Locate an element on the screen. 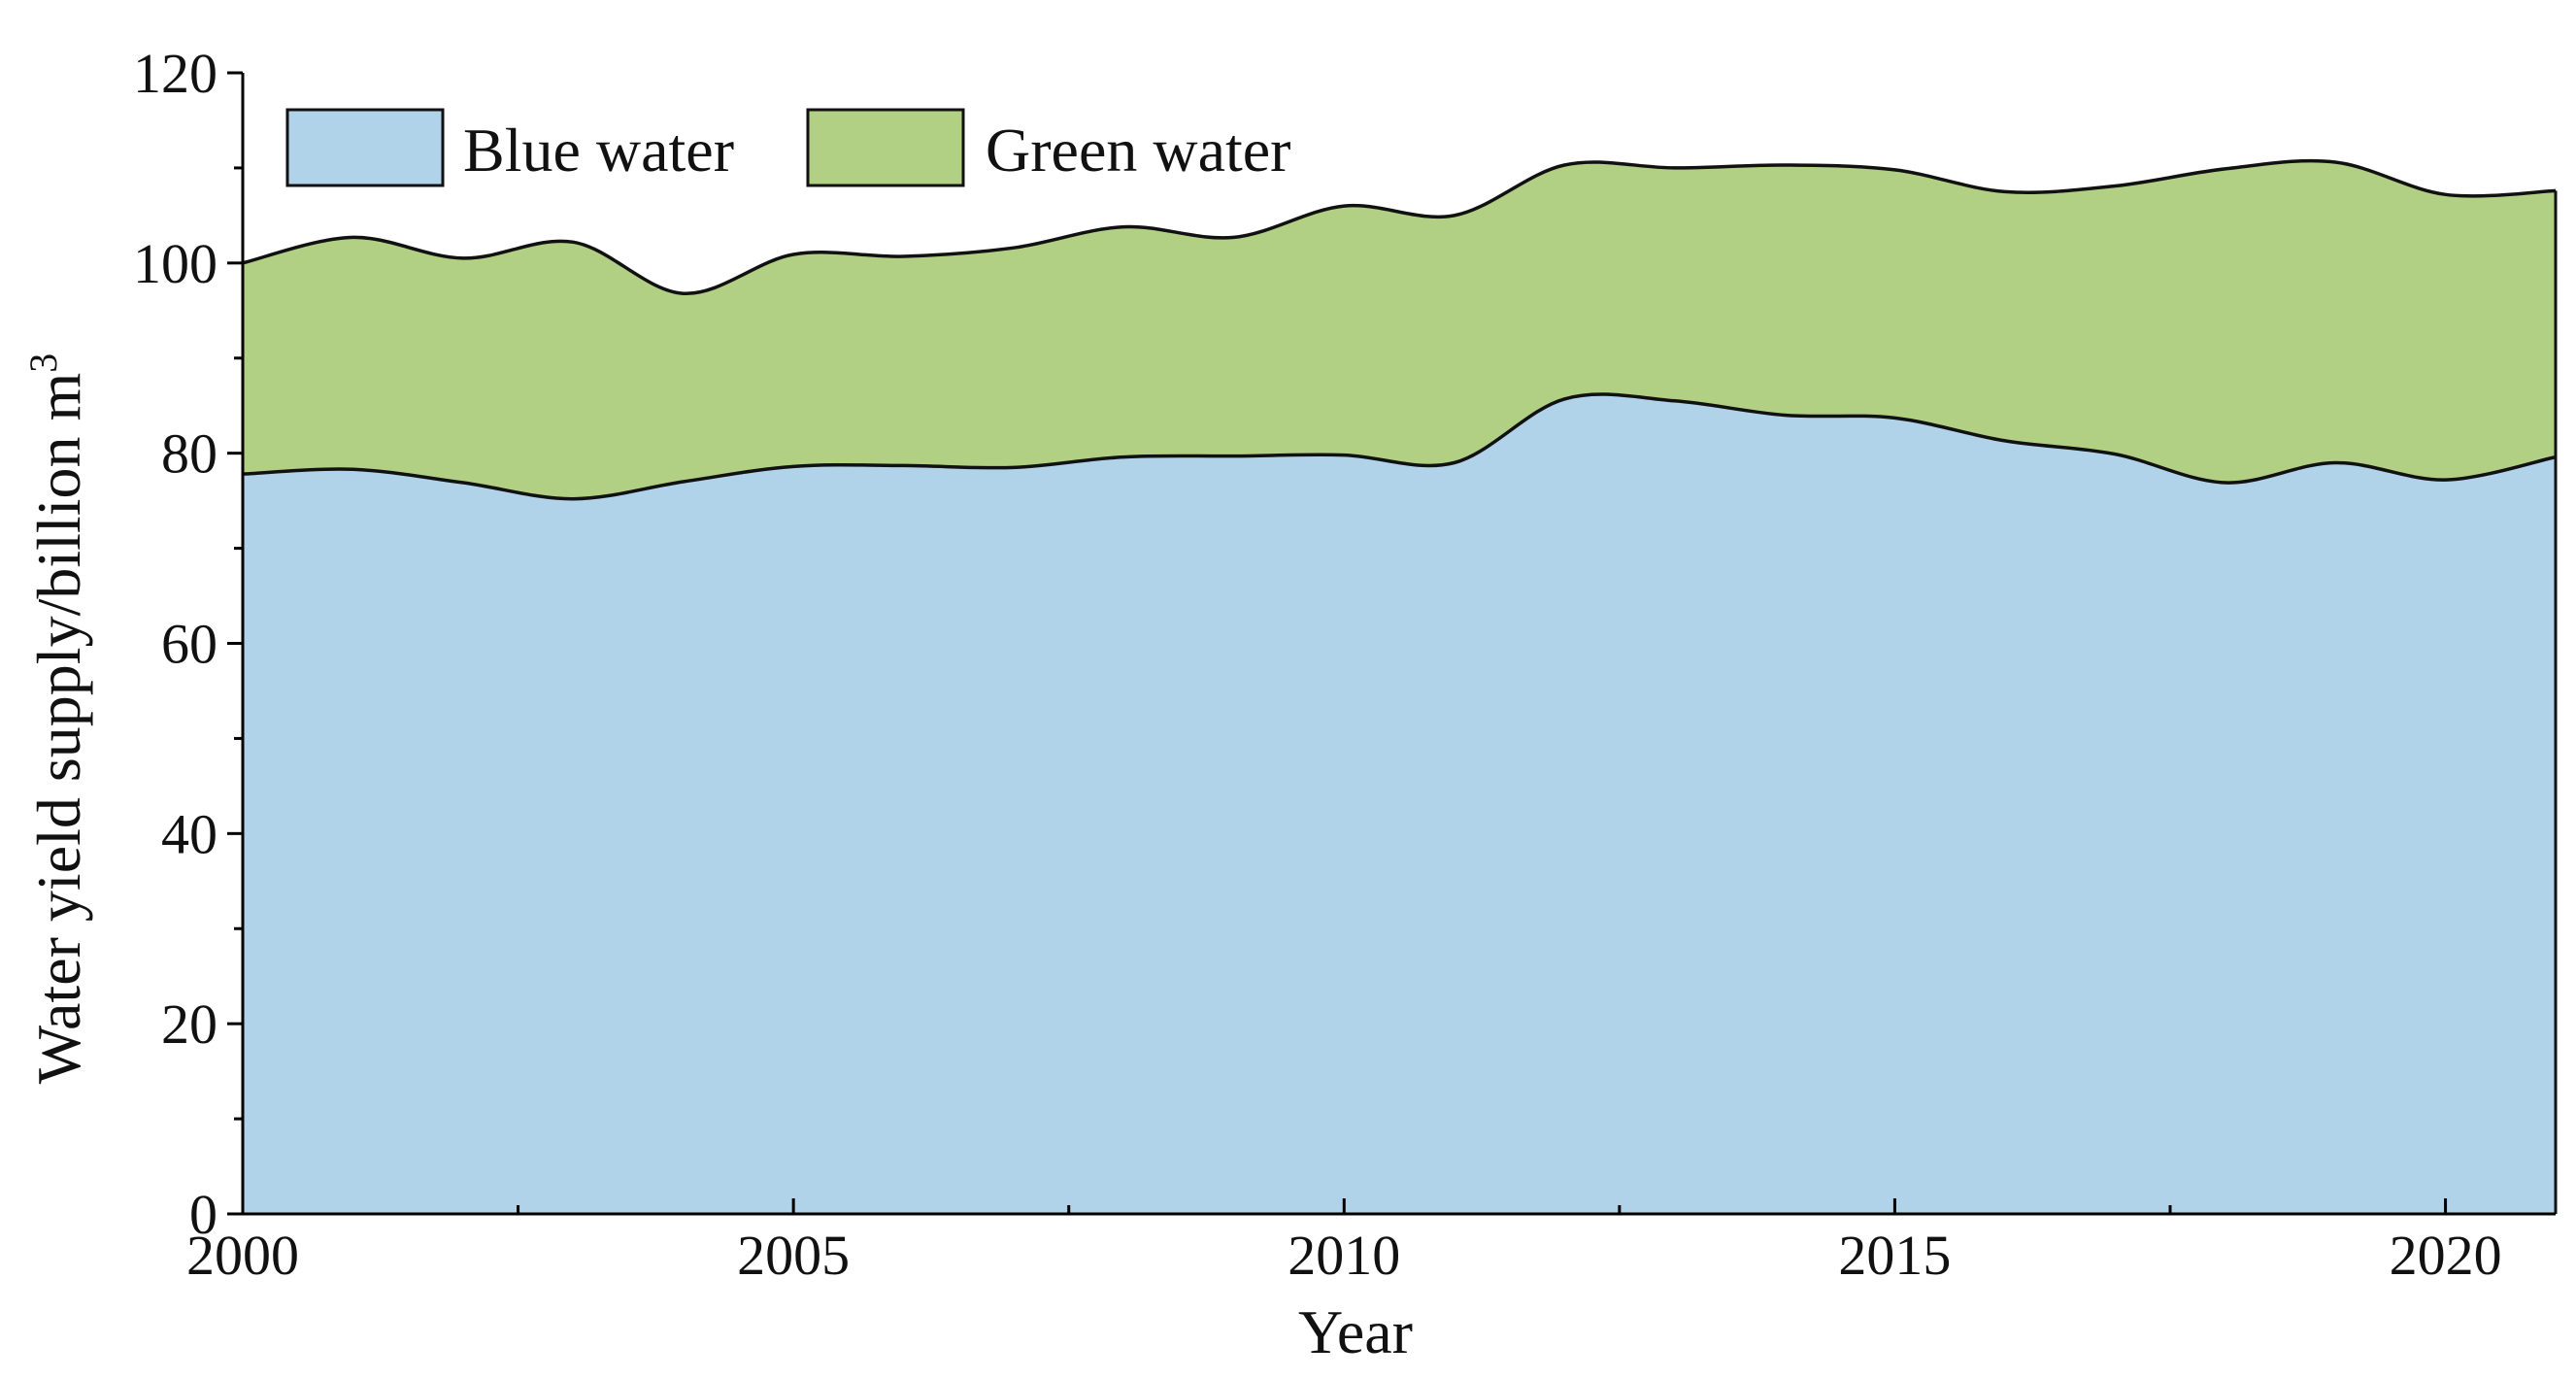 This screenshot has height=1379, width=2576. legend-label-green-water: Green water is located at coordinates (1138, 150).